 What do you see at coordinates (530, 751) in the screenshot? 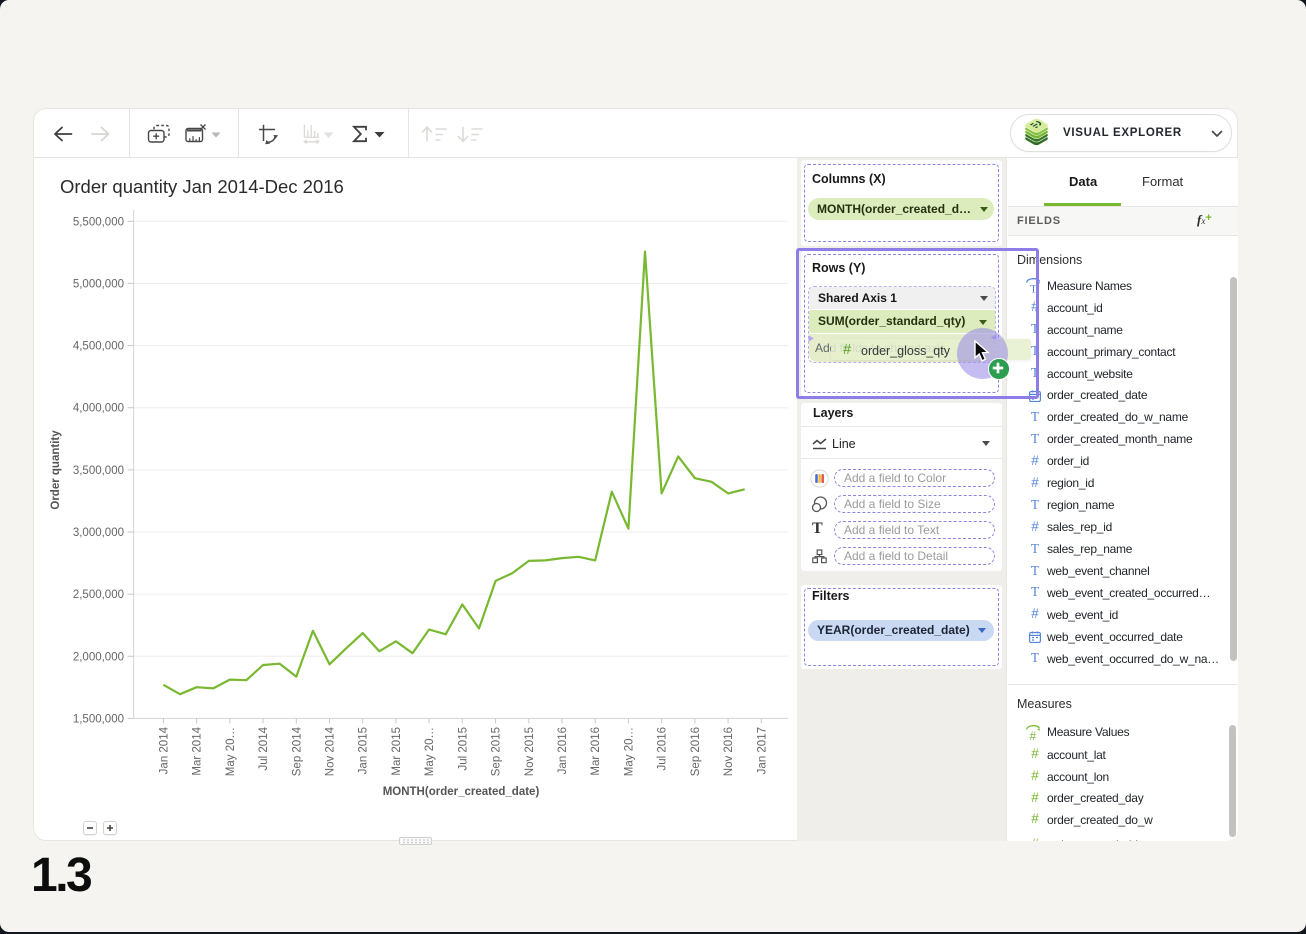
I see `svg-text: Nov 2015` at bounding box center [530, 751].